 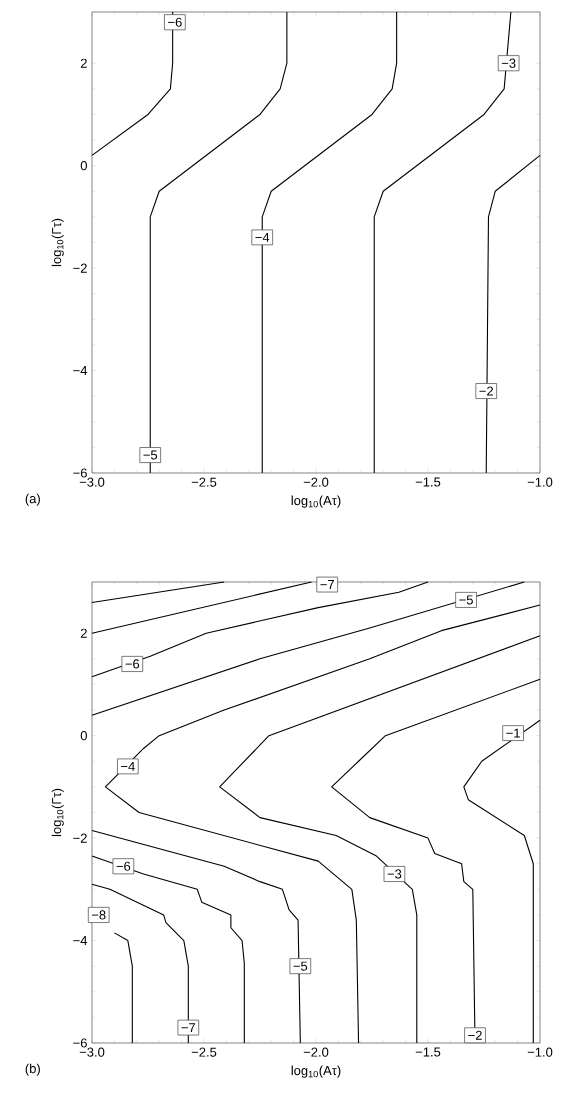 What do you see at coordinates (98, 915) in the screenshot?
I see `annotation: −8` at bounding box center [98, 915].